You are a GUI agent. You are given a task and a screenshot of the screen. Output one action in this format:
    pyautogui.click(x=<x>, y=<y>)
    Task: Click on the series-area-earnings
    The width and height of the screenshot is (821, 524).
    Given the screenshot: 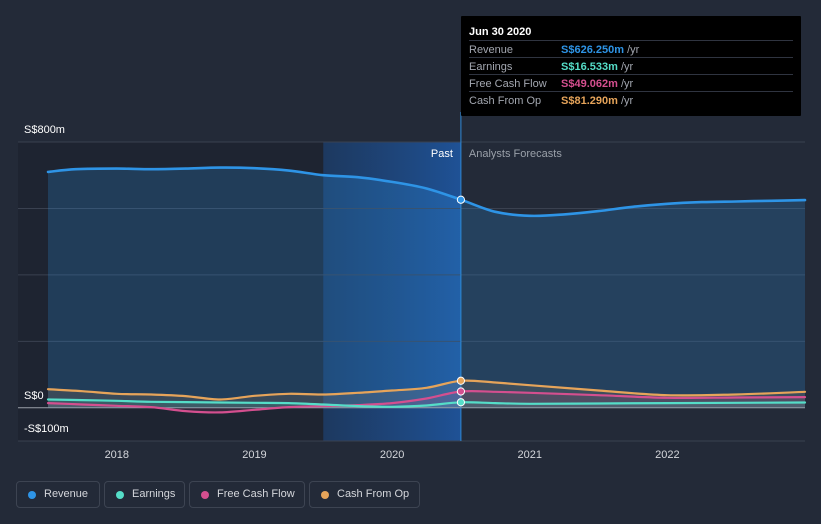 What is the action you would take?
    pyautogui.click(x=426, y=403)
    